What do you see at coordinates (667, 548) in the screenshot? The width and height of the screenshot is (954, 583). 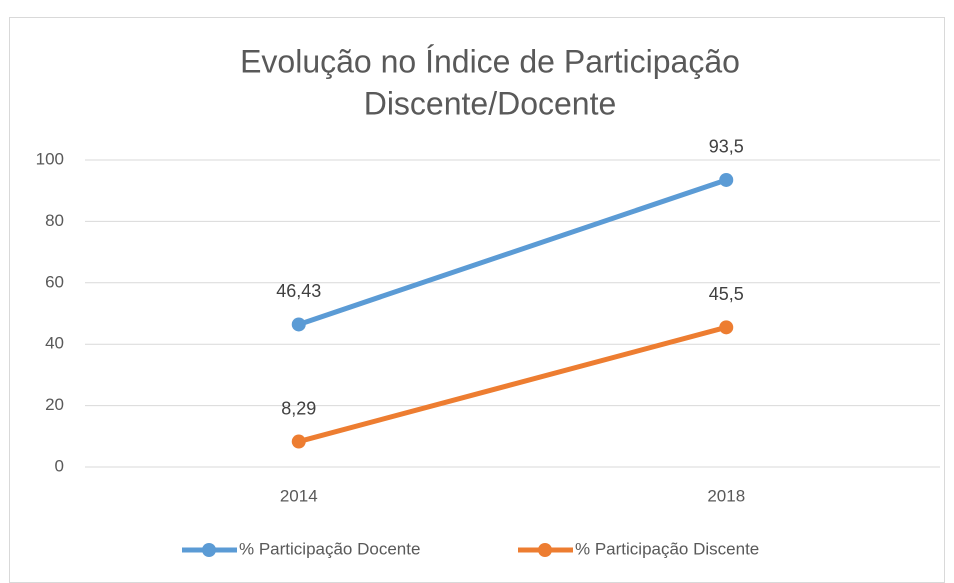 I see `legend-label: % Participação Discente` at bounding box center [667, 548].